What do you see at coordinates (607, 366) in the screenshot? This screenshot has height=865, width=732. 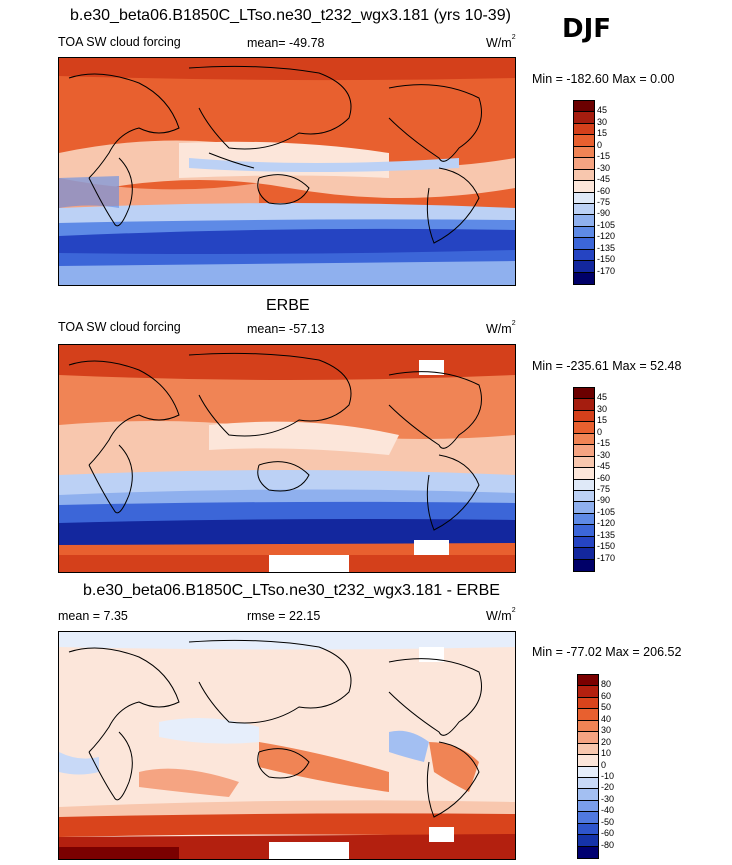 I see `panel-2-minmax: Min = -235.61 Max = 52.48` at bounding box center [607, 366].